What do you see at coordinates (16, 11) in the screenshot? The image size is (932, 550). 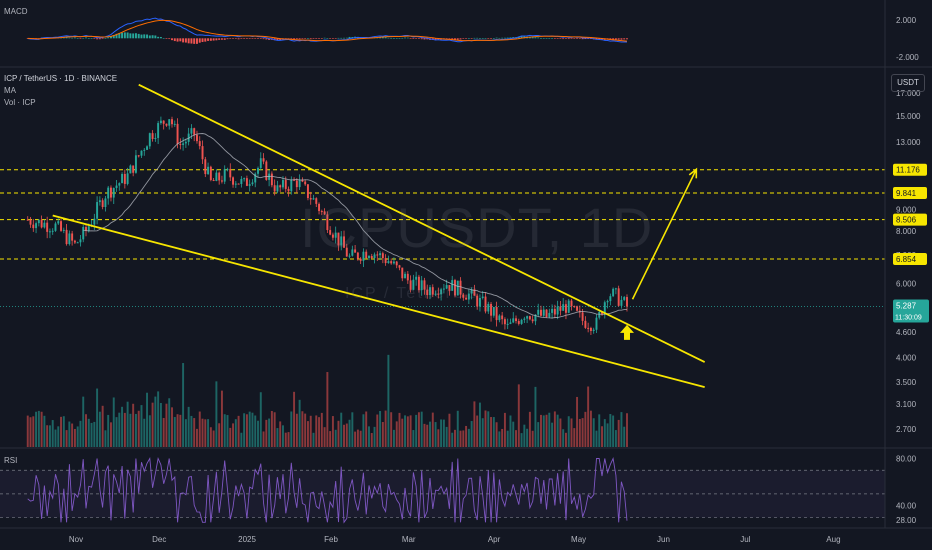 I see `macd-title: MACD` at bounding box center [16, 11].